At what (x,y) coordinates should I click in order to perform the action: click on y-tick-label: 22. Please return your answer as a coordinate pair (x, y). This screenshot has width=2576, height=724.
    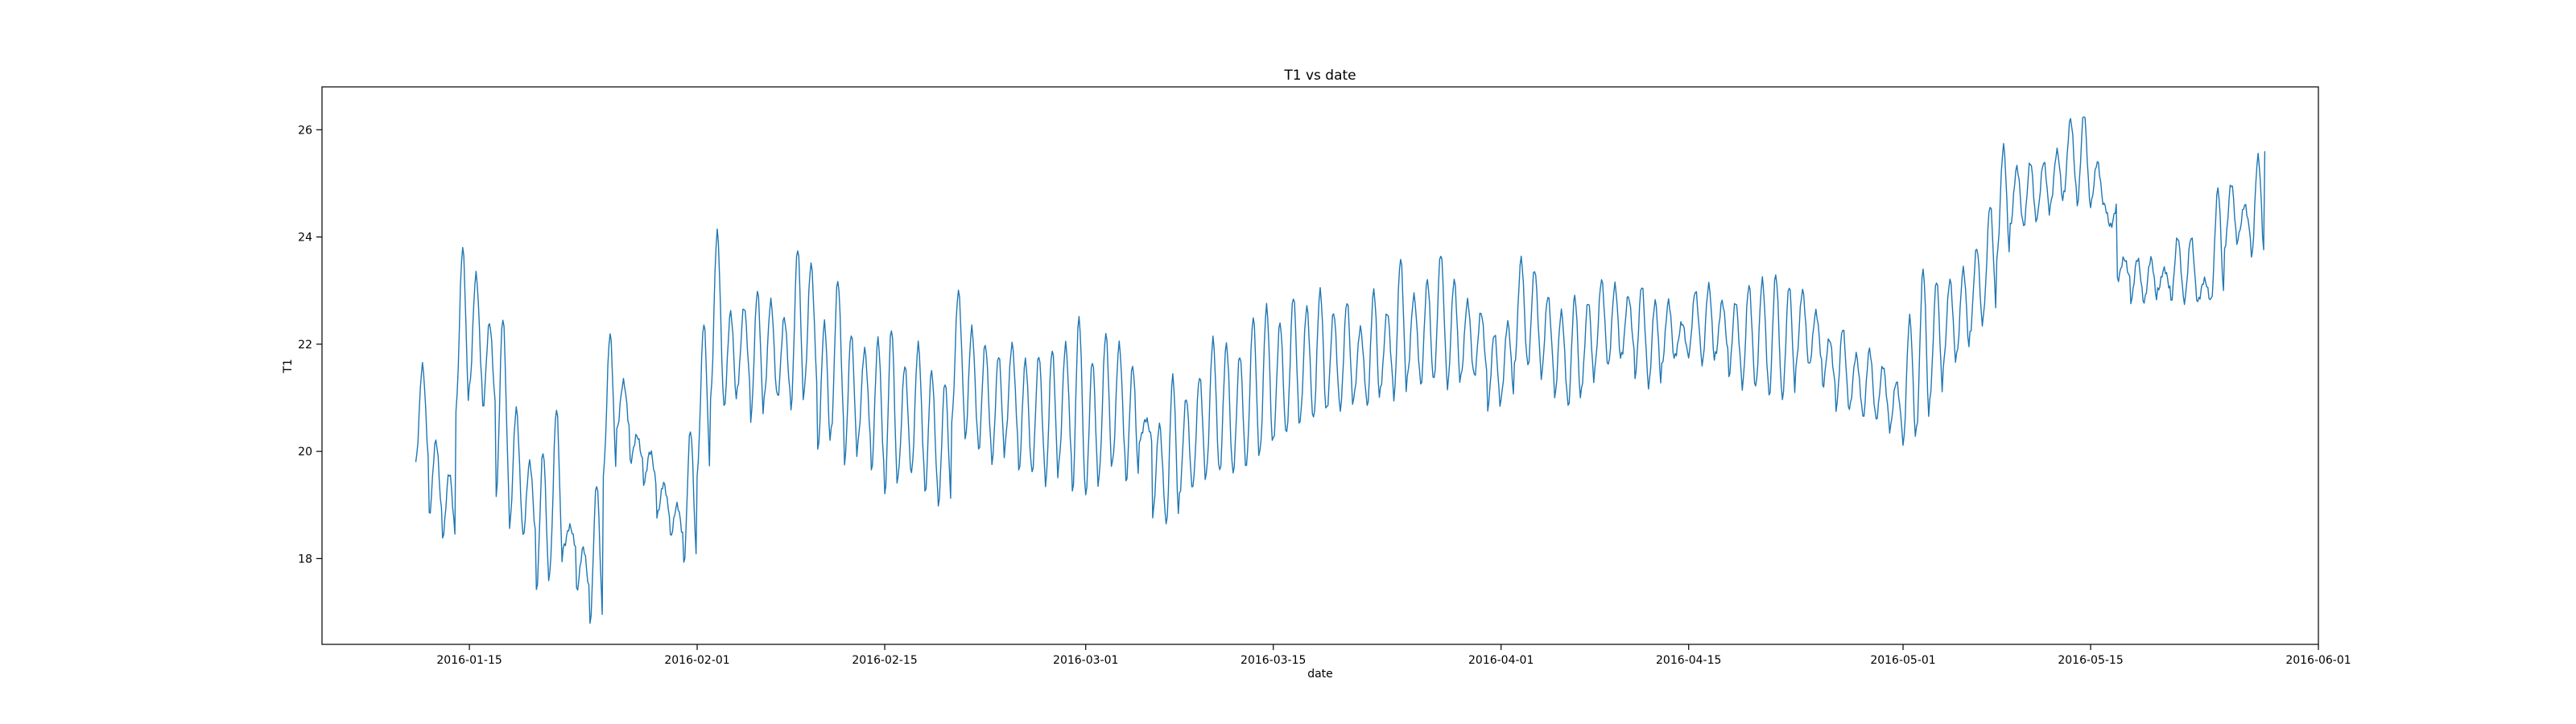
    Looking at the image, I should click on (305, 345).